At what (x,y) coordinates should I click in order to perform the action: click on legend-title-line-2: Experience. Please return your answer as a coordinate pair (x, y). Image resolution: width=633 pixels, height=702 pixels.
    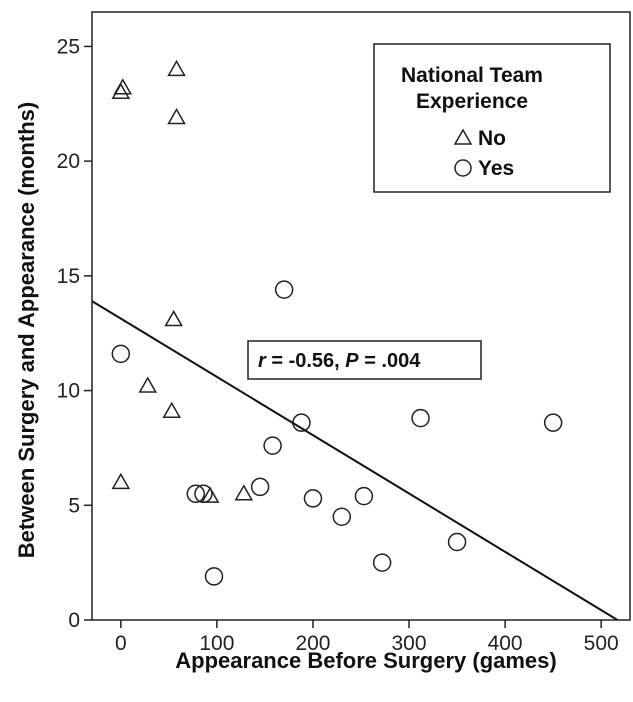
    Looking at the image, I should click on (472, 101).